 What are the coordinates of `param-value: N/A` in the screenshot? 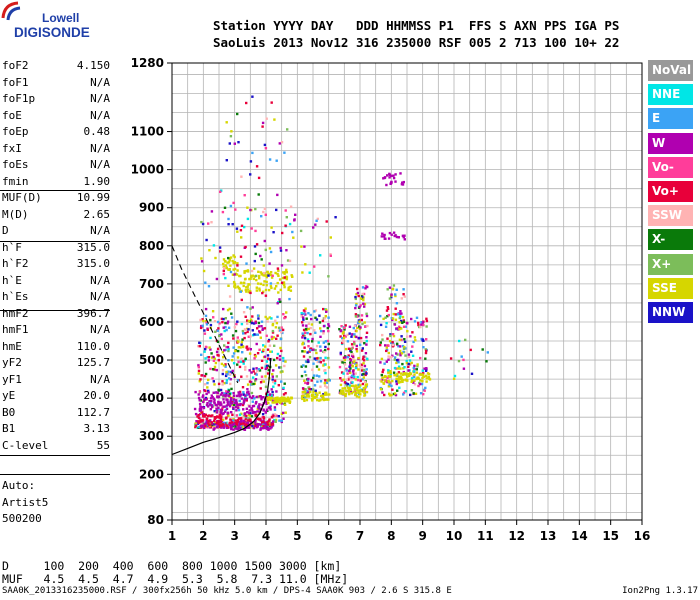 It's located at (100, 296).